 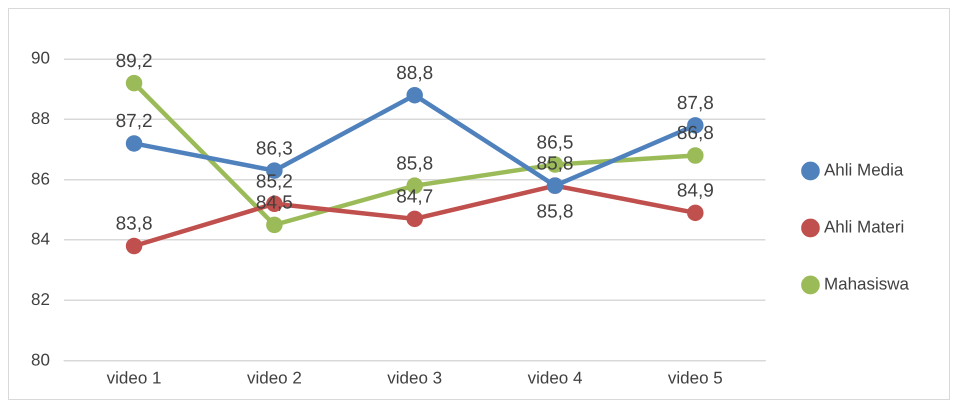 What do you see at coordinates (274, 378) in the screenshot?
I see `x-tick-label: video 2` at bounding box center [274, 378].